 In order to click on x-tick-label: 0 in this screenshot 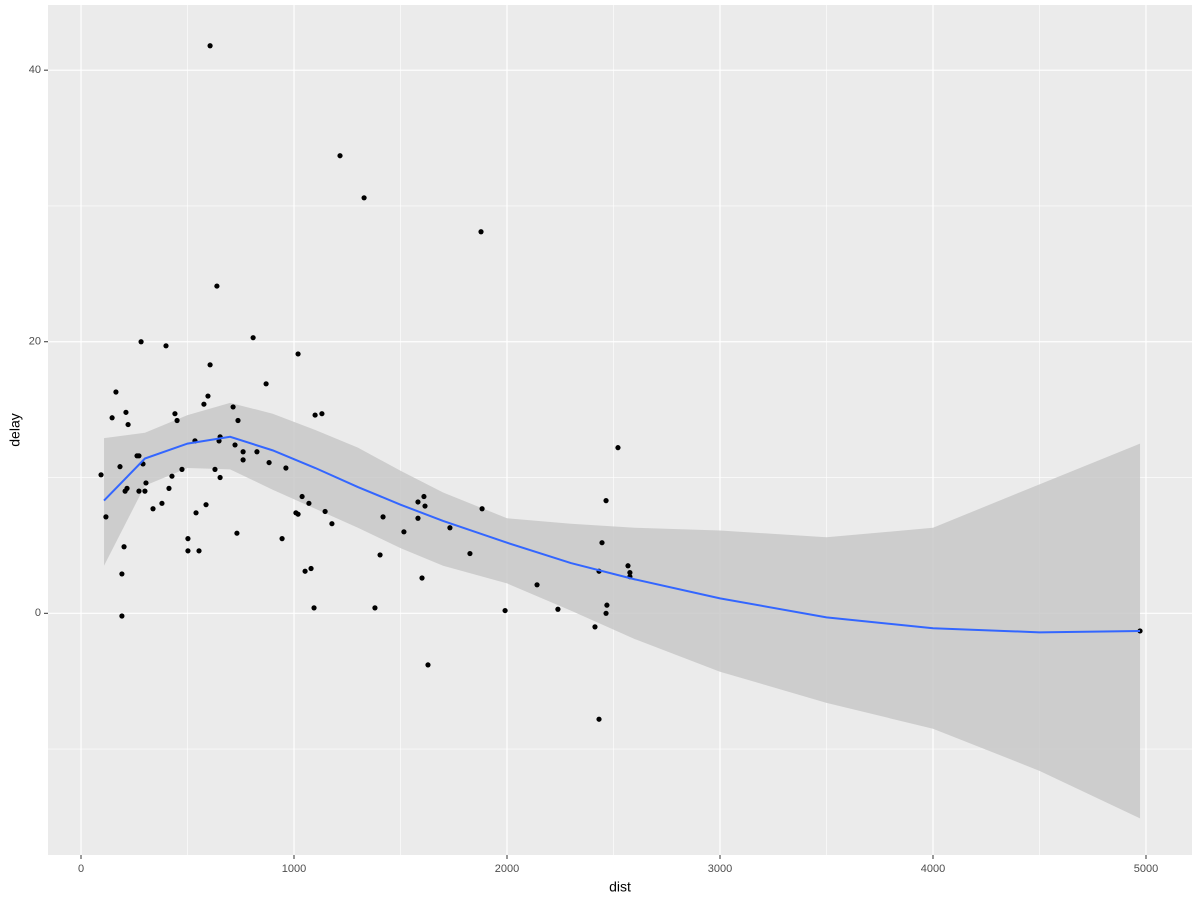, I will do `click(81, 869)`.